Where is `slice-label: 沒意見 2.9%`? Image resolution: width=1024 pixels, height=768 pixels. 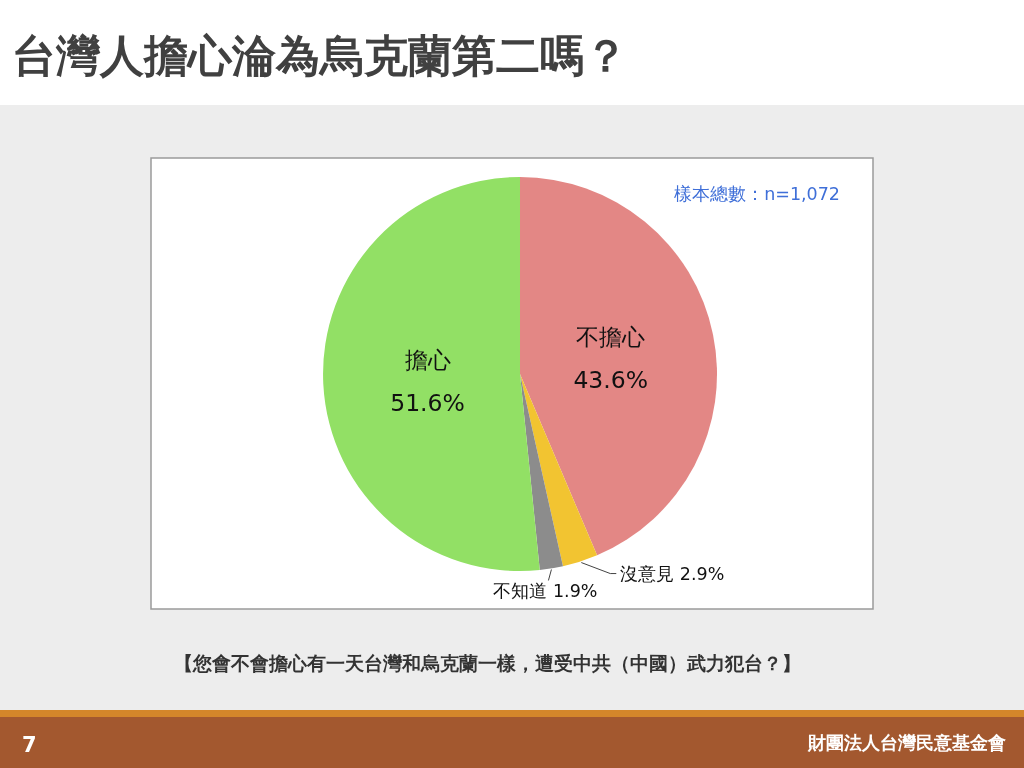
slice-label: 沒意見 2.9% is located at coordinates (672, 573).